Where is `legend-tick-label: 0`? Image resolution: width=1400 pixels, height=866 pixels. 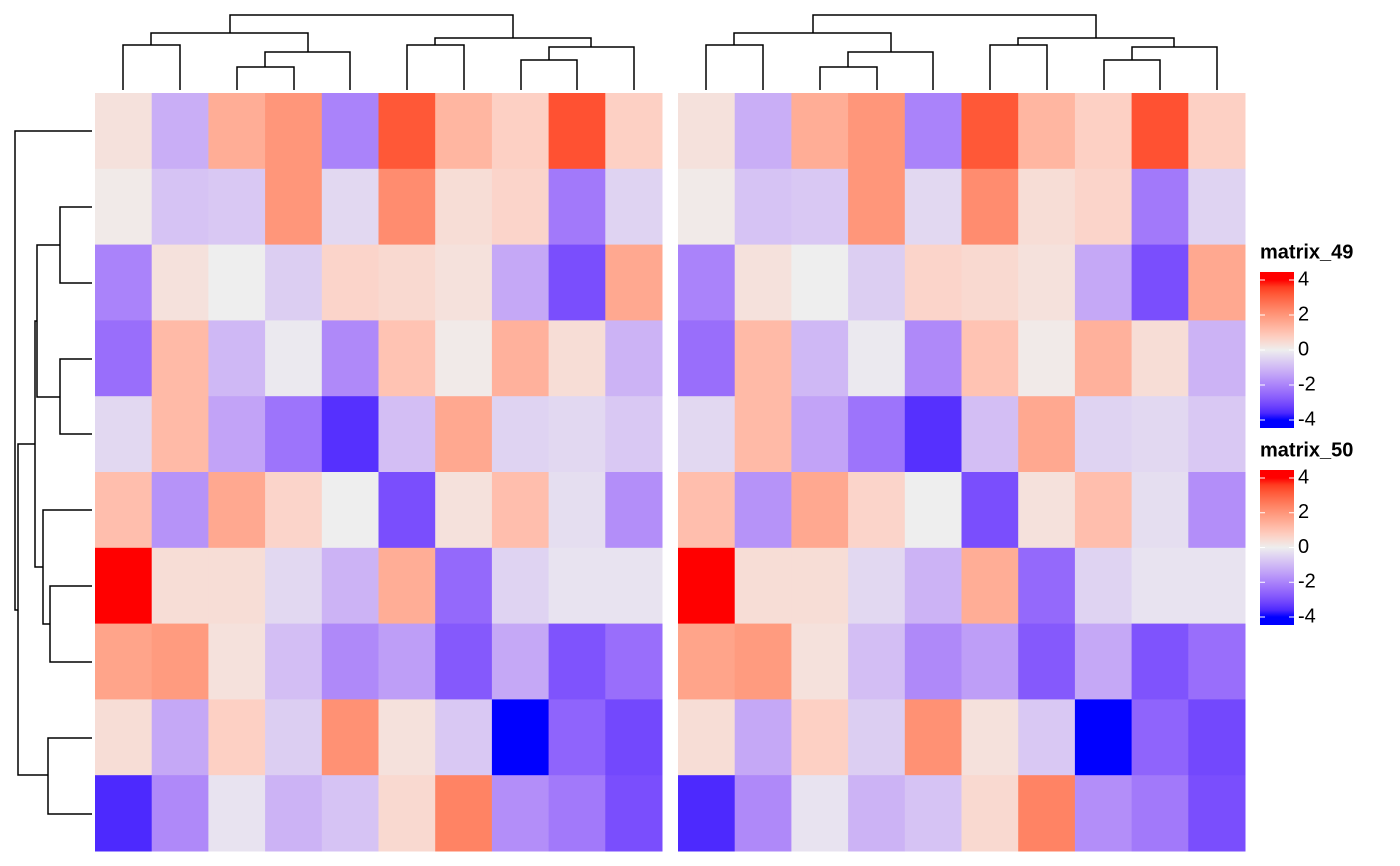
legend-tick-label: 0 is located at coordinates (1303, 349).